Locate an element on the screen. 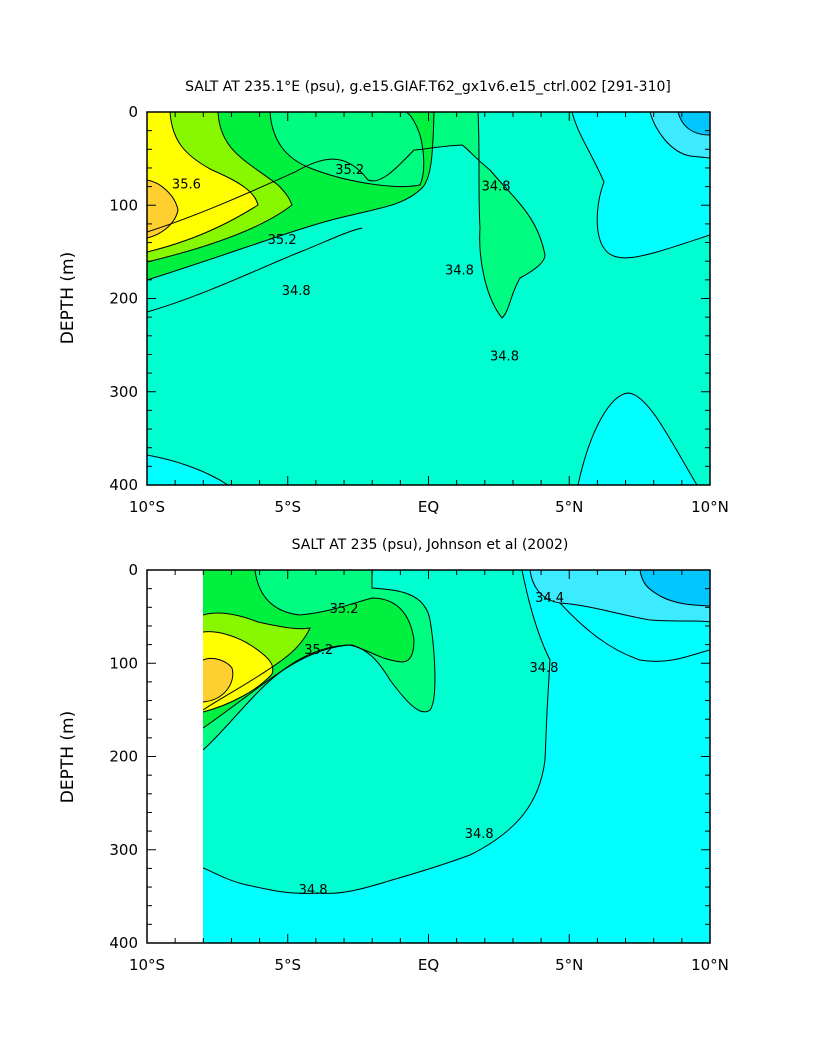 The width and height of the screenshot is (818, 1055). contour-value-label: 35.6 is located at coordinates (186, 185).